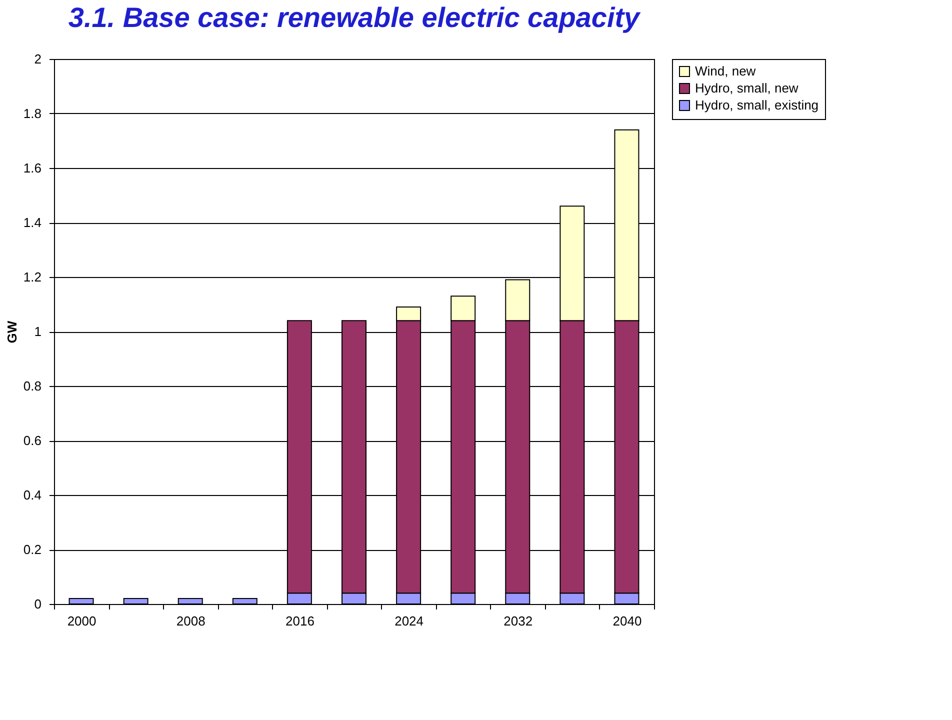 Image resolution: width=952 pixels, height=720 pixels. Describe the element at coordinates (409, 621) in the screenshot. I see `x-tick-label: 2024` at that location.